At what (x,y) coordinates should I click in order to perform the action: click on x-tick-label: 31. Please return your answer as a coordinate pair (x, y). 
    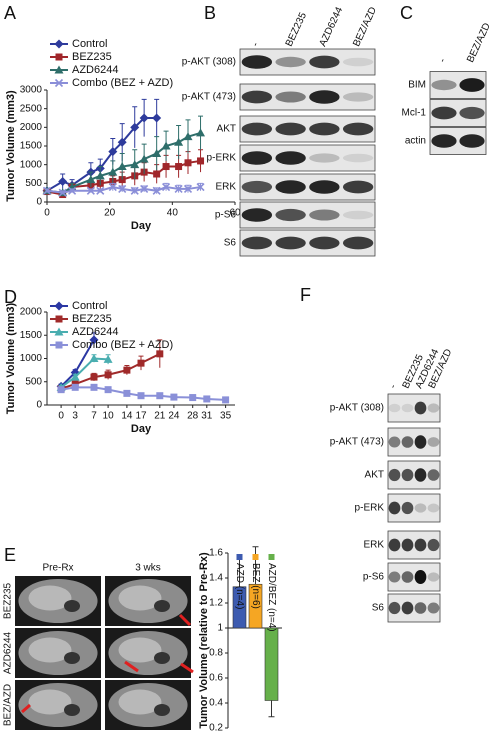
    Looking at the image, I should click on (207, 416).